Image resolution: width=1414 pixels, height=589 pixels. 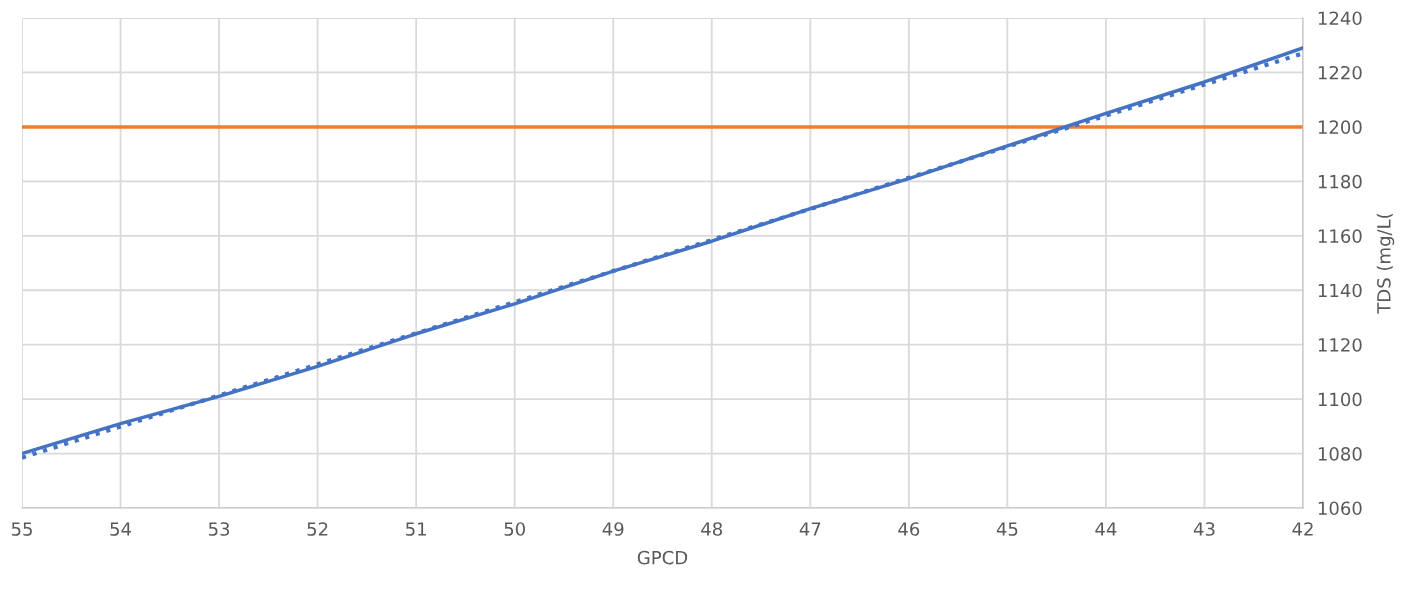 I want to click on x-tick-label: 46, so click(x=909, y=529).